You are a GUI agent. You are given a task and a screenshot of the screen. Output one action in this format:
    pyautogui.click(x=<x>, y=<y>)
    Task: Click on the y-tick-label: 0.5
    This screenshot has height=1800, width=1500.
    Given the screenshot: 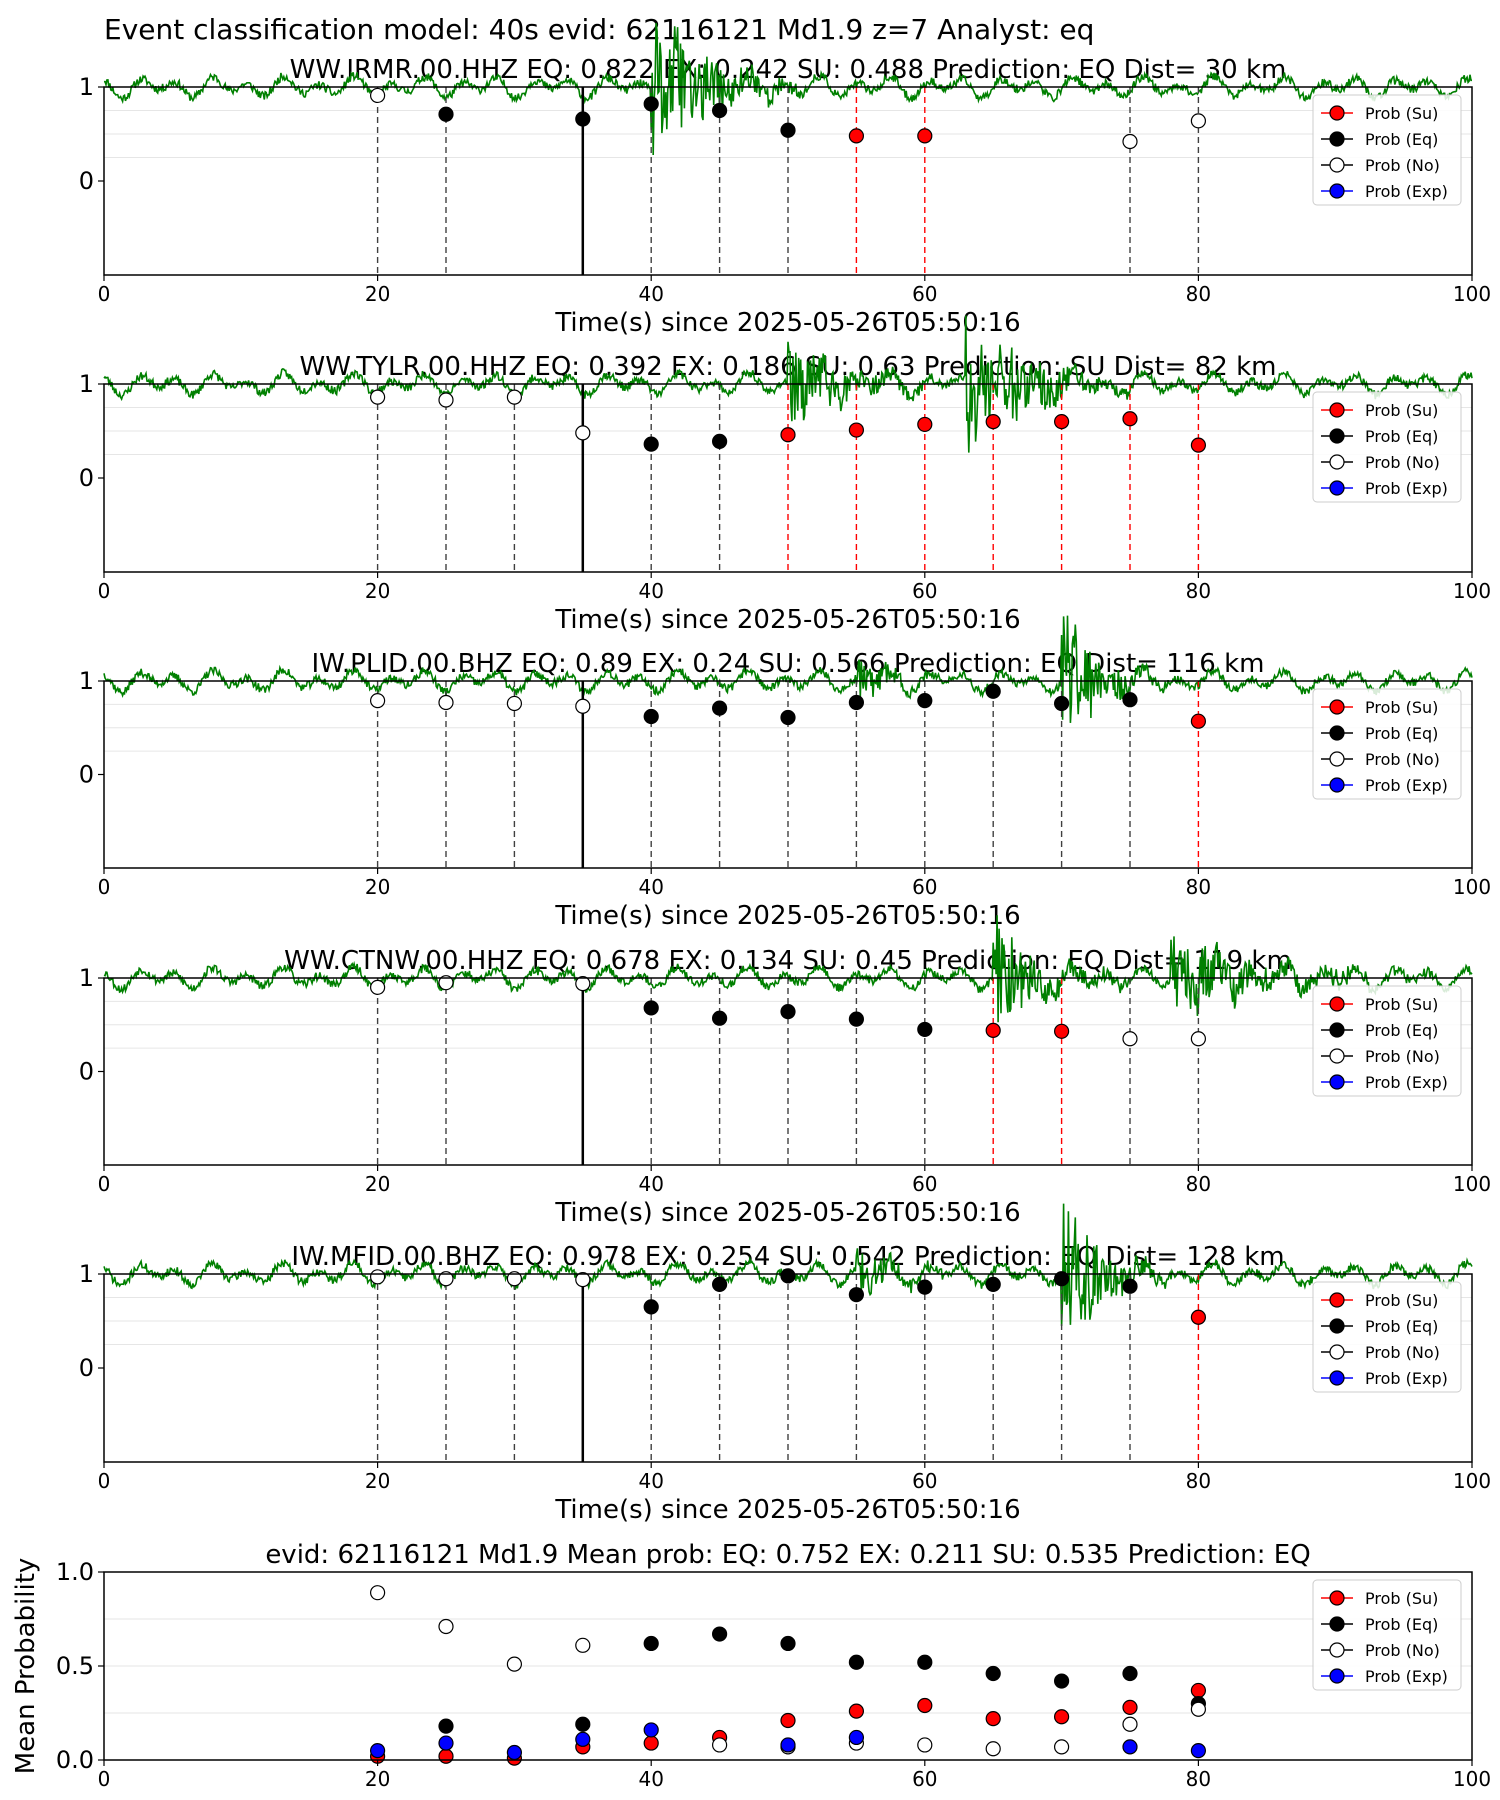 What is the action you would take?
    pyautogui.click(x=75, y=1666)
    